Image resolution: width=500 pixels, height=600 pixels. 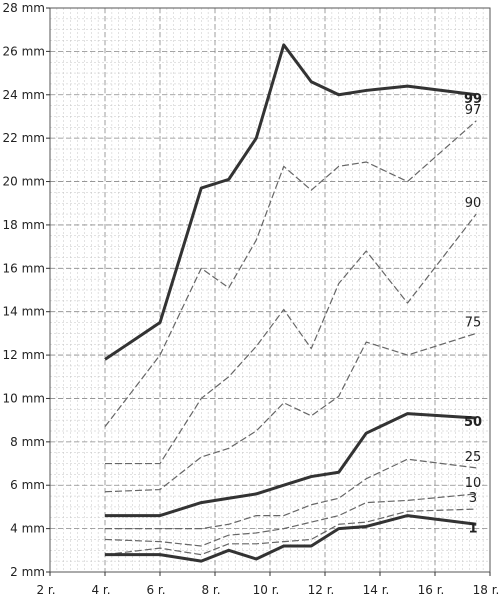 I want to click on series-label-1: 1, so click(x=472, y=528).